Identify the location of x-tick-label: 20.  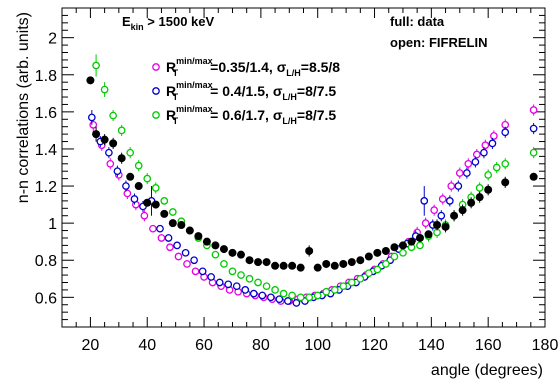
(91, 345).